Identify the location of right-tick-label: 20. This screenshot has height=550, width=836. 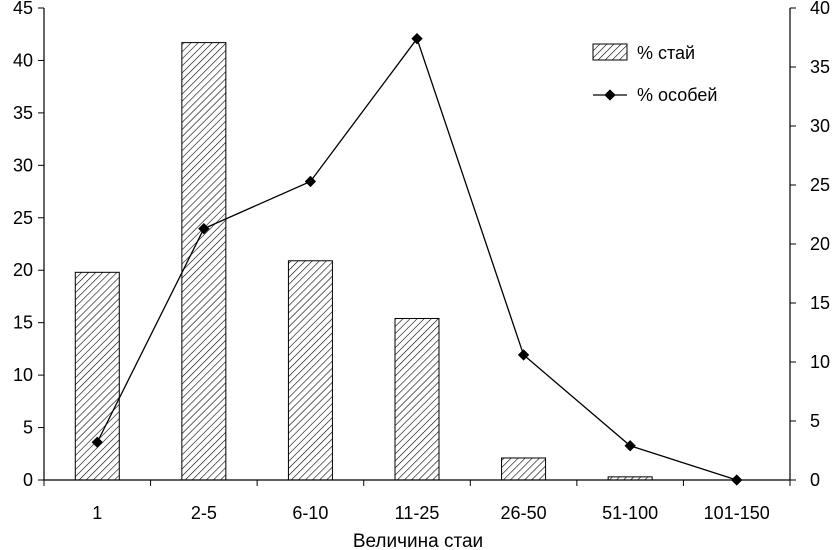
(820, 244).